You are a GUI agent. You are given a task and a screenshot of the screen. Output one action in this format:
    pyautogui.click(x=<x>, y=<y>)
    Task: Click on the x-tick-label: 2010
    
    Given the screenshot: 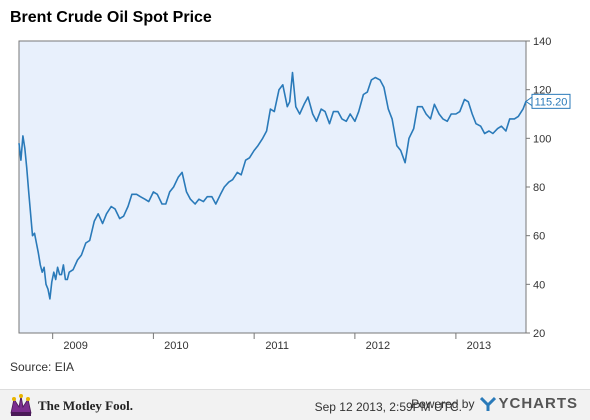 What is the action you would take?
    pyautogui.click(x=176, y=346)
    